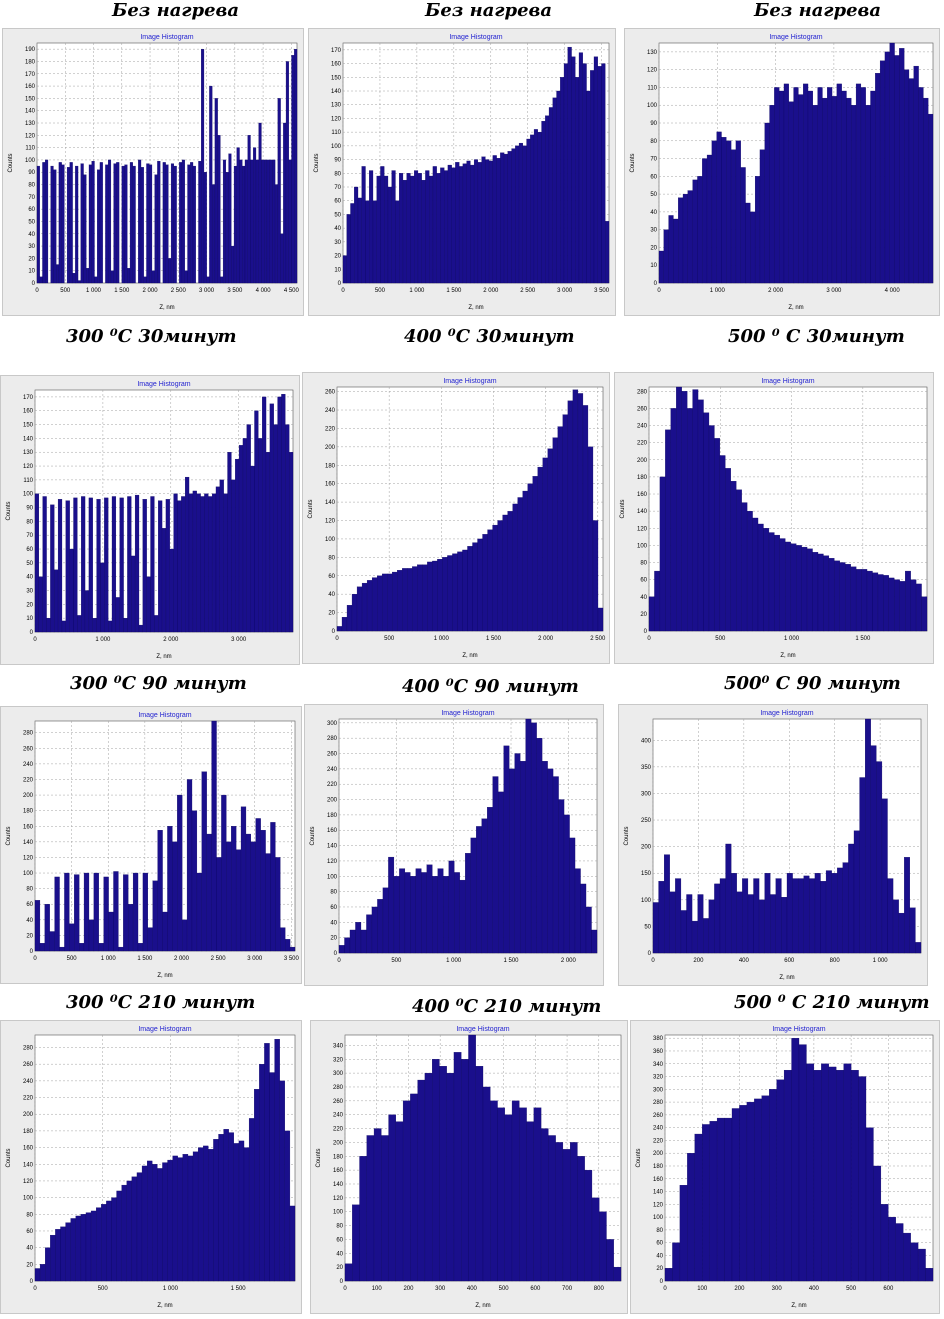  What do you see at coordinates (659, 1231) in the screenshot?
I see `y-tick-label: 80` at bounding box center [659, 1231].